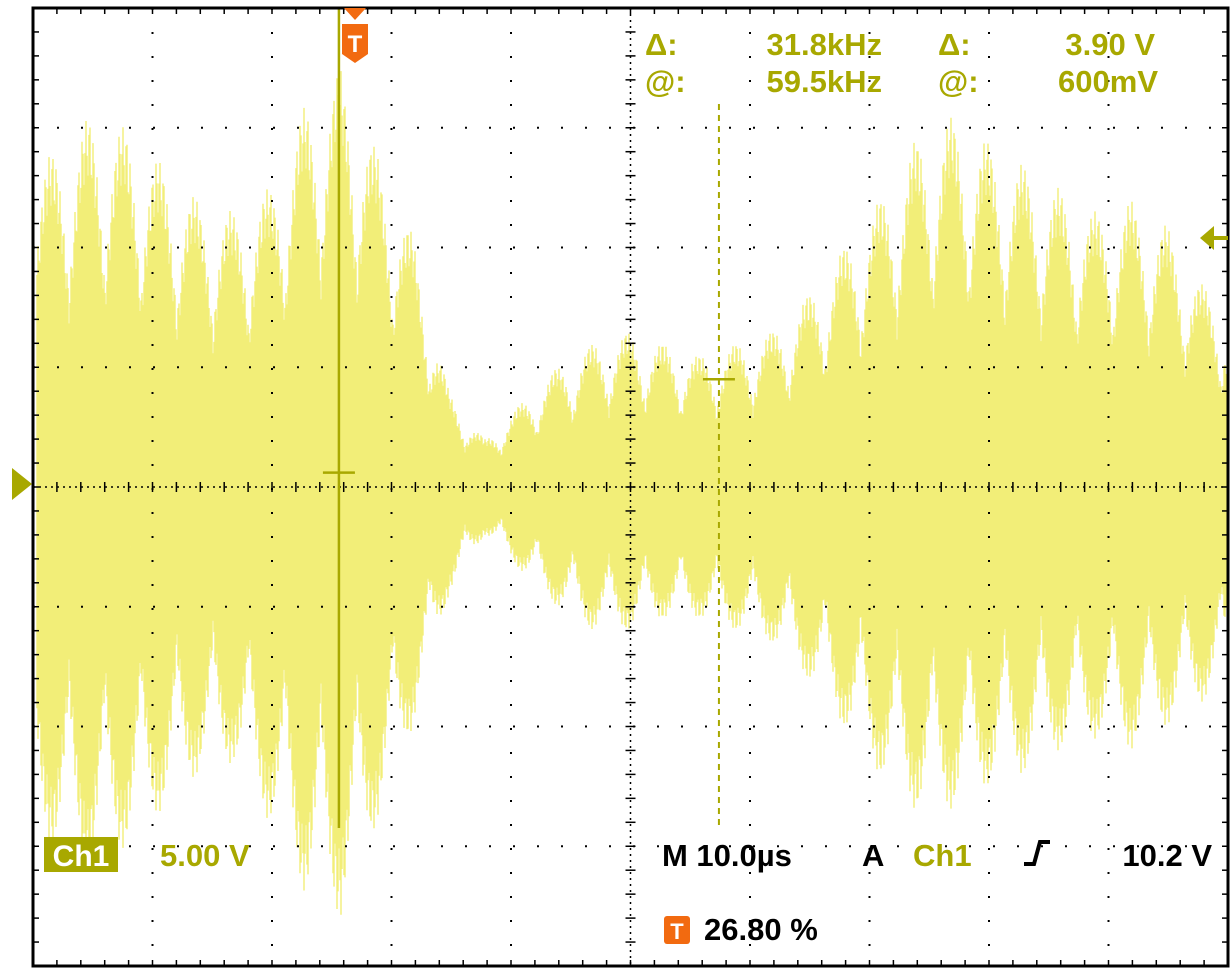 The height and width of the screenshot is (968, 1230). What do you see at coordinates (661, 44) in the screenshot?
I see `delta-time-symbol: Δ:` at bounding box center [661, 44].